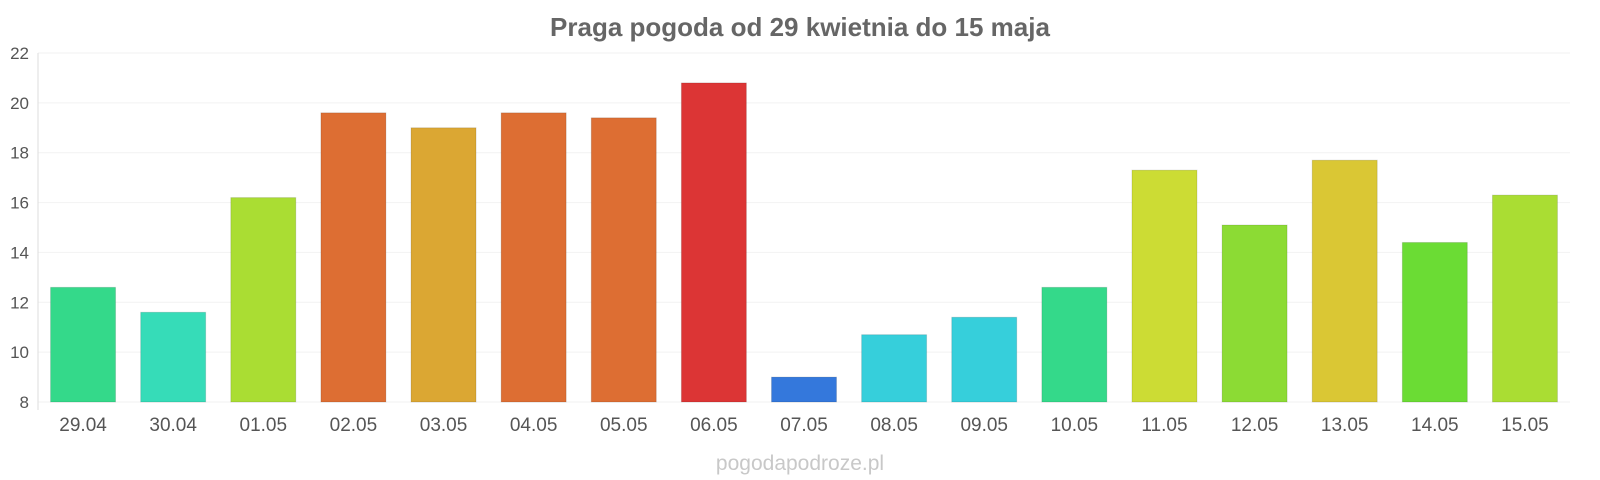 Image resolution: width=1600 pixels, height=480 pixels. Describe the element at coordinates (800, 463) in the screenshot. I see `watermark: pogodapodroze.pl` at that location.